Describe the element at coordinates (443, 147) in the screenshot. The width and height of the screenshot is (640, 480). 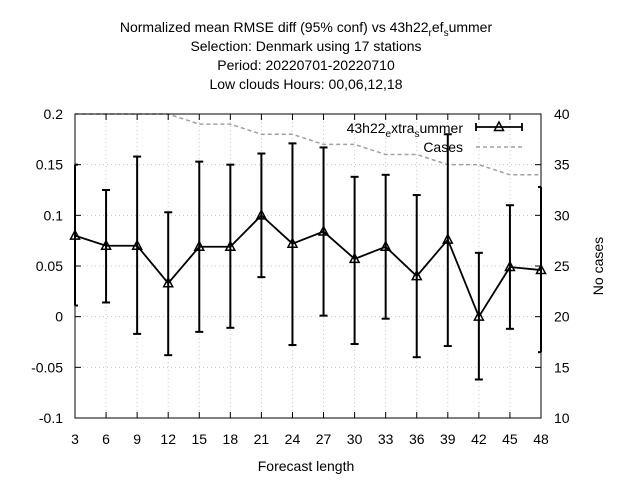
I see `legend-label-cases: Cases` at that location.